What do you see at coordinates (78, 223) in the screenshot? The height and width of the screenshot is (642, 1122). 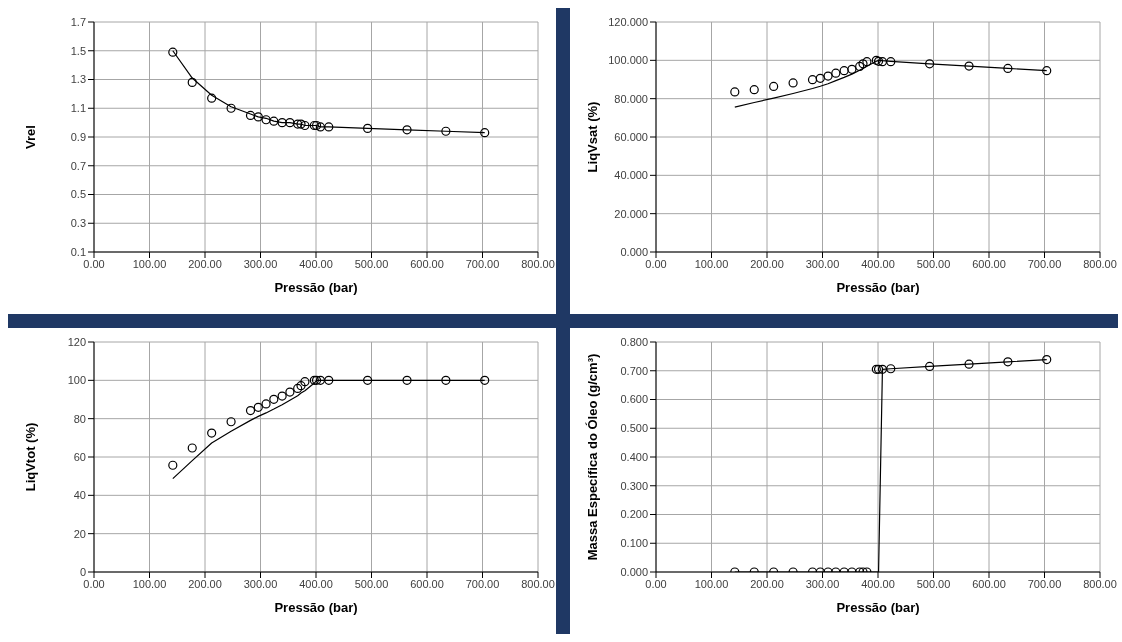 I see `y-tick-label: 0.3` at bounding box center [78, 223].